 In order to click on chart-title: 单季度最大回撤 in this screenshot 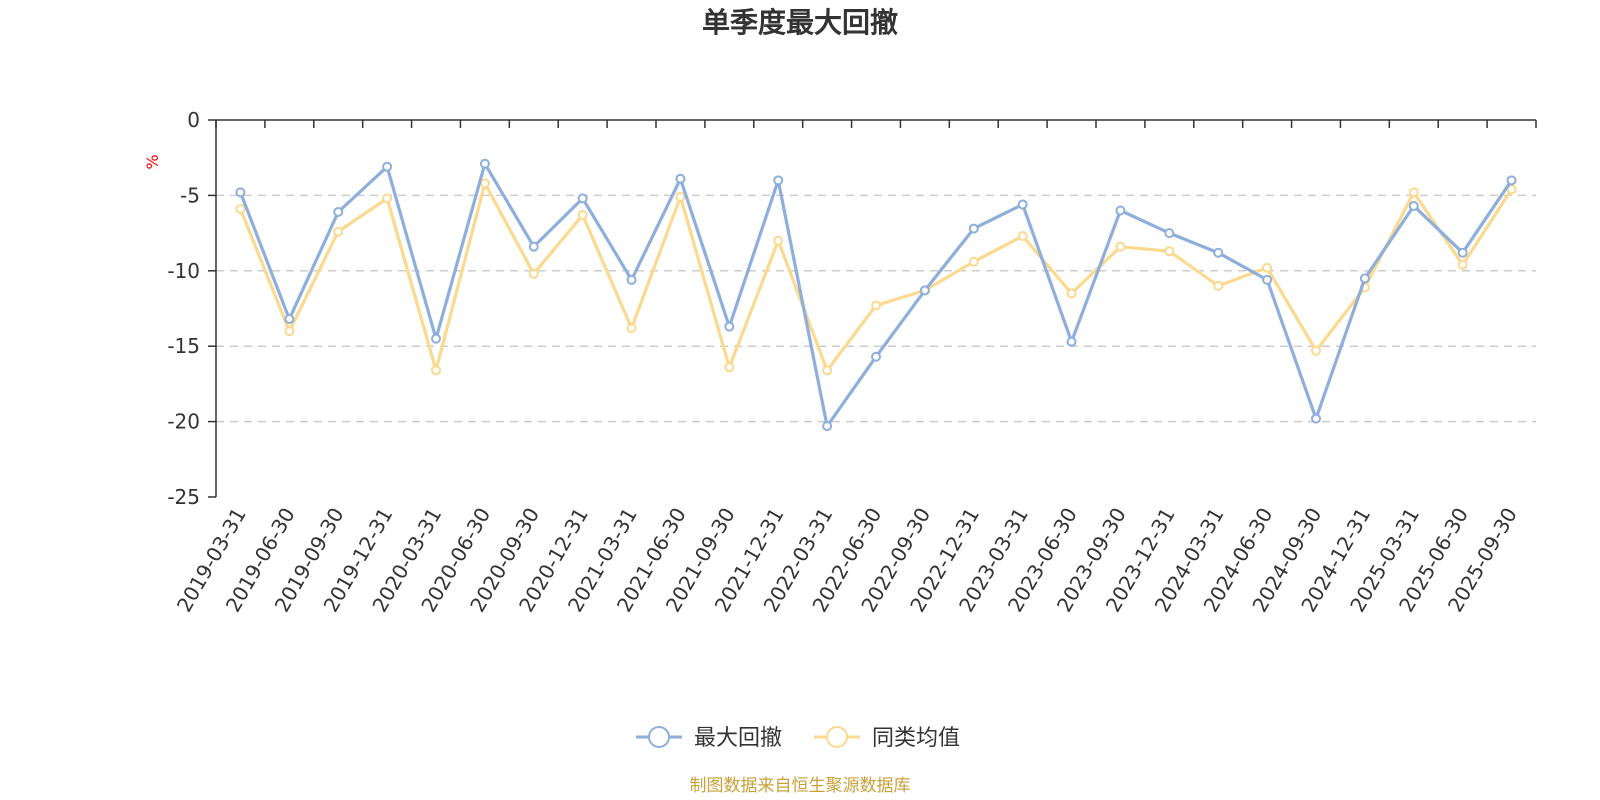, I will do `click(800, 22)`.